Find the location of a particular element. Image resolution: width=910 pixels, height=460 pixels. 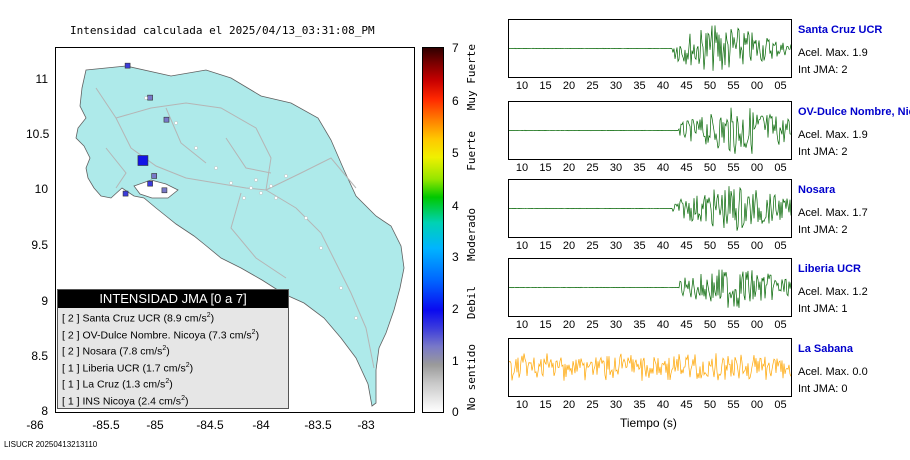

station-acel-max: Acel. Max. 1.9 is located at coordinates (833, 53).